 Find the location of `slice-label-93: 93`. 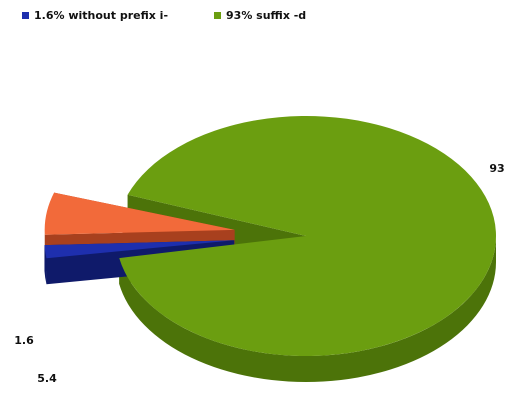

slice-label-93: 93 is located at coordinates (496, 168).